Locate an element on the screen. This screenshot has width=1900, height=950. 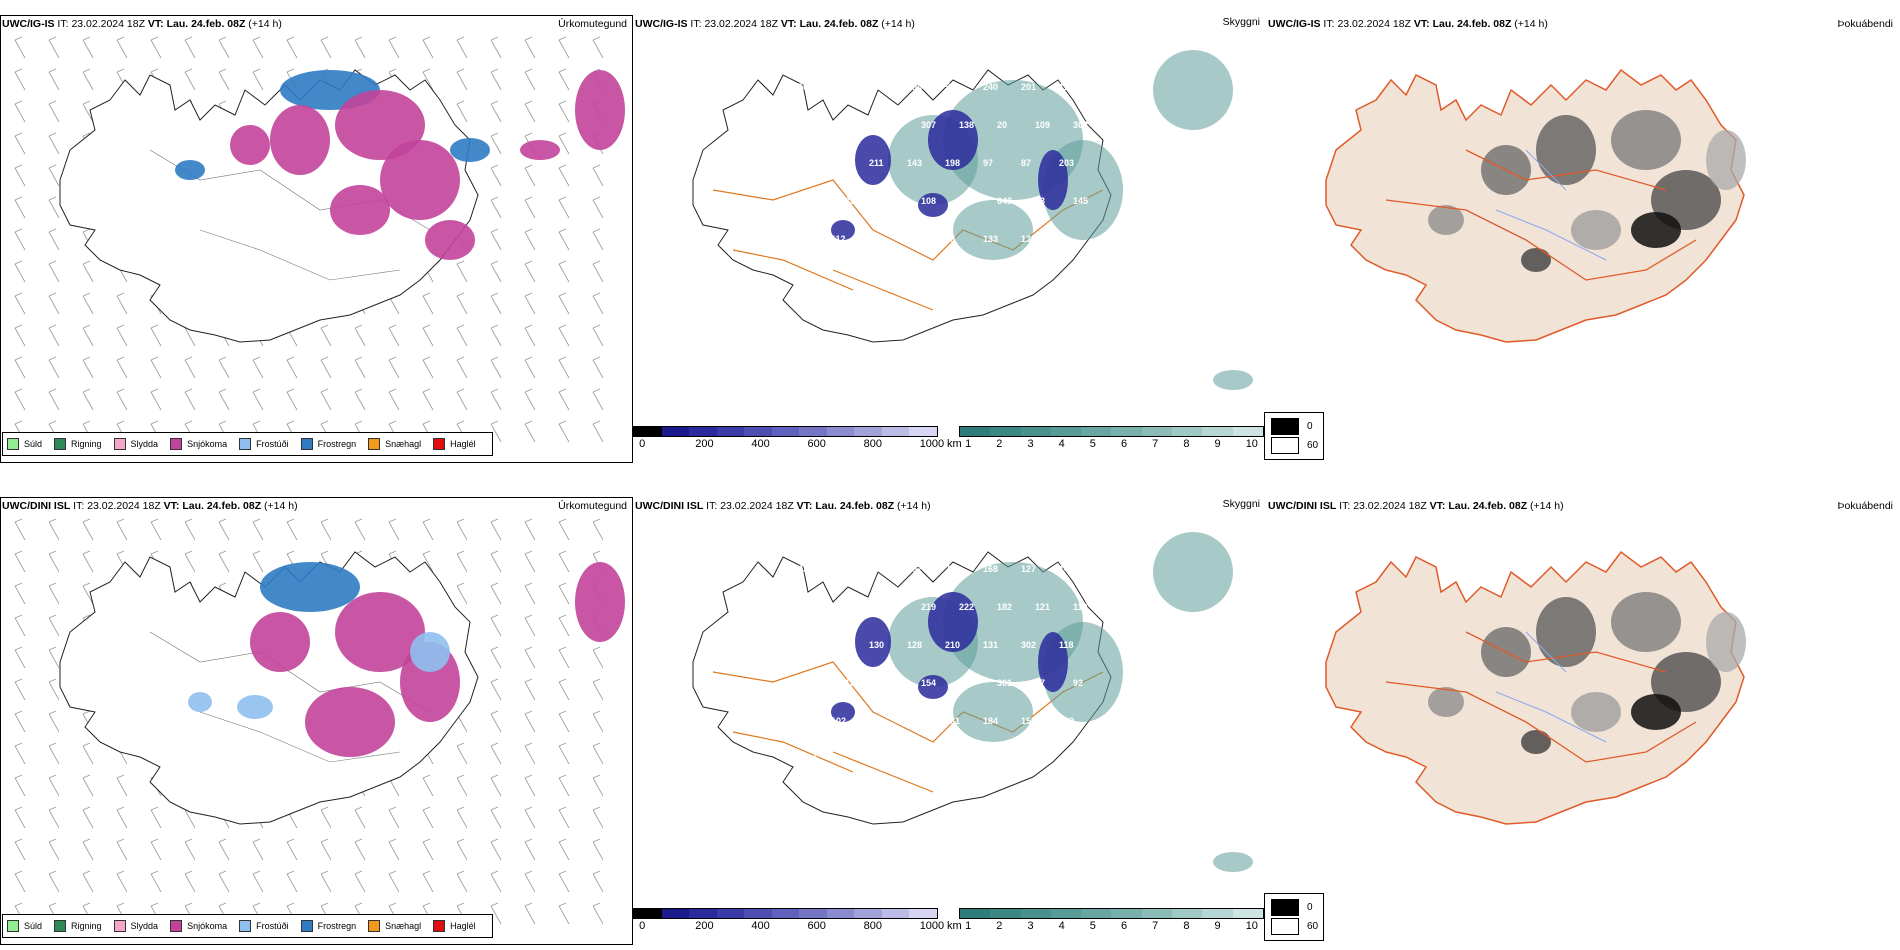
visibility-value: 307 is located at coordinates (928, 125).